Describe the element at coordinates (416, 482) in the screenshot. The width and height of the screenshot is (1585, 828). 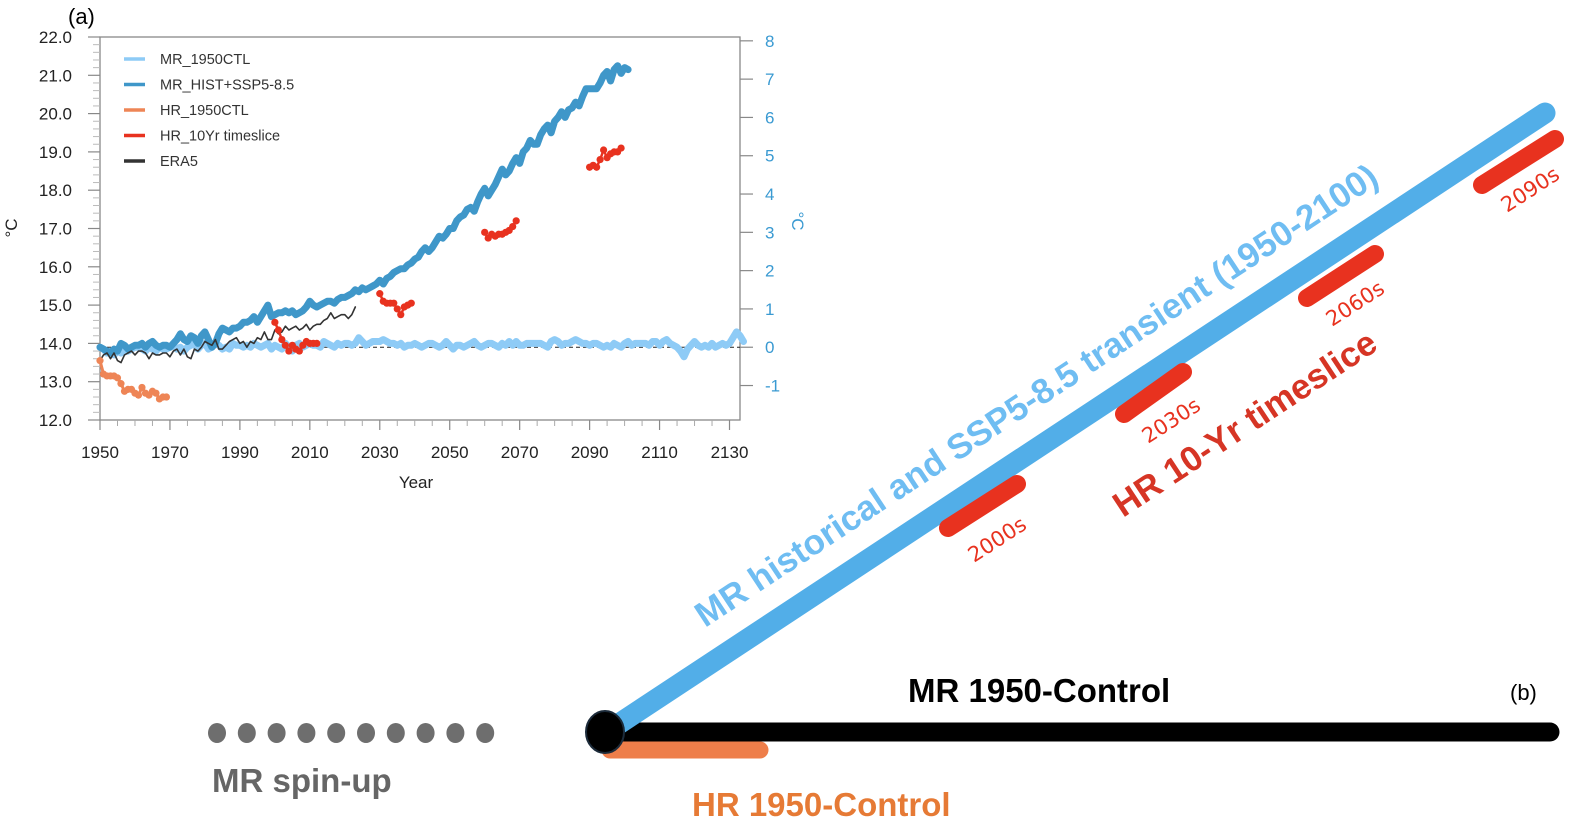
I see `x-axis-title: Year` at that location.